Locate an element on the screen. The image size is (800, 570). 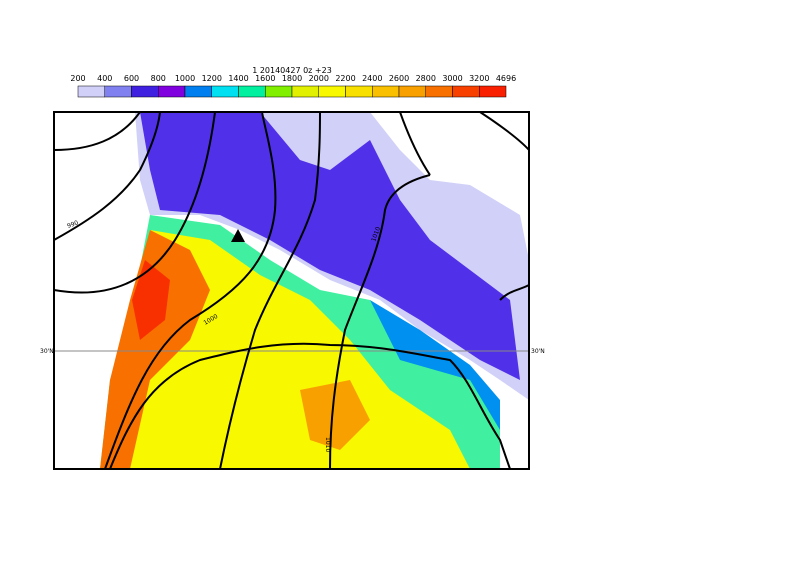
colorbar-label: 1800 is located at coordinates (292, 78).